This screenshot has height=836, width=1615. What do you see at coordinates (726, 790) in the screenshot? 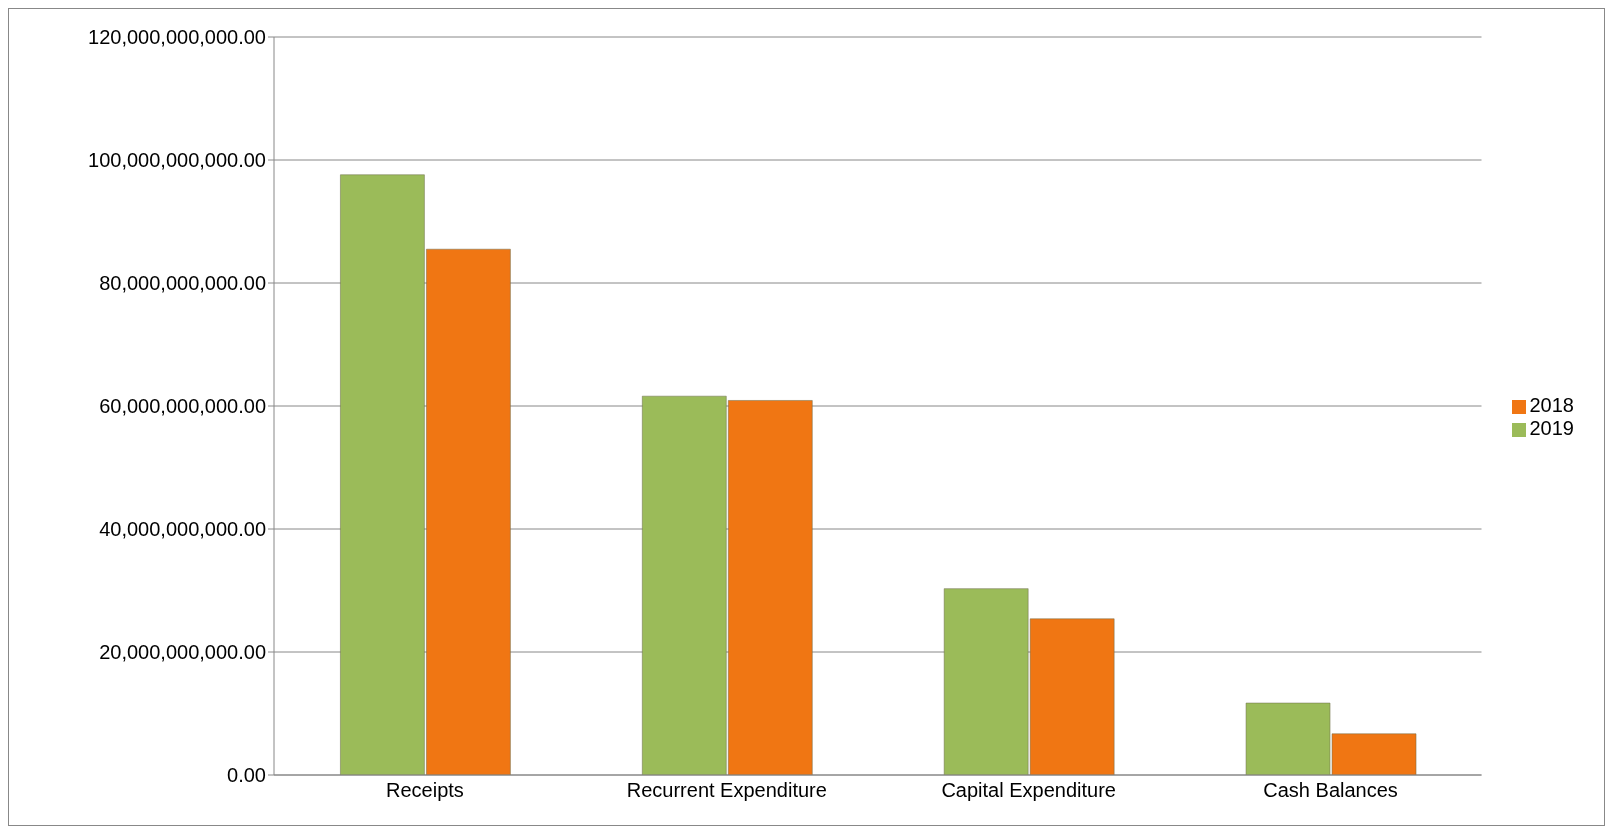
I see `x-tick-label: Recurrent Expenditure` at bounding box center [726, 790].